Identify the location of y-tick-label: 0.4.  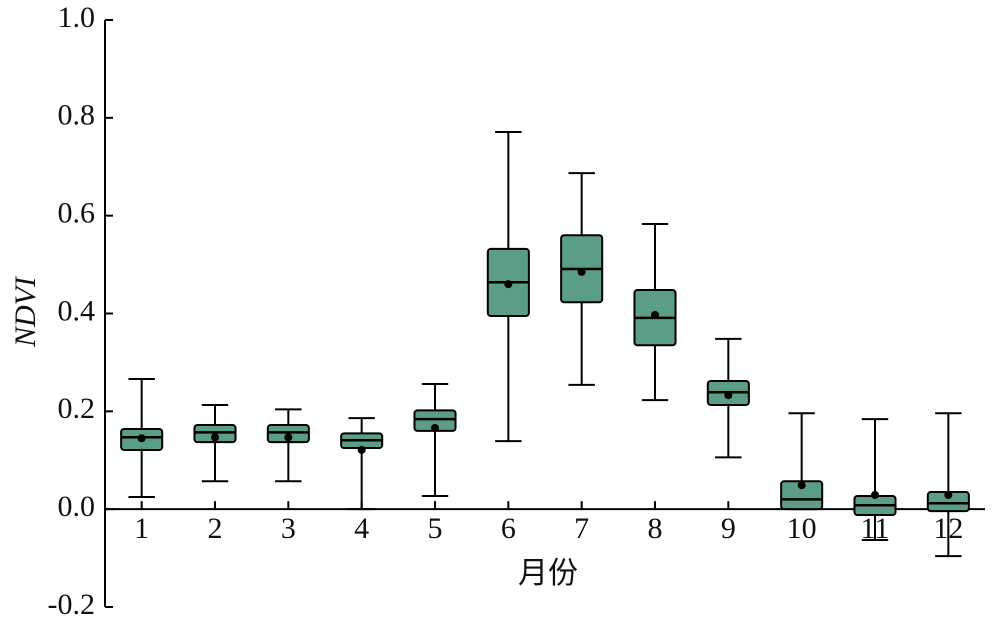
(77, 310).